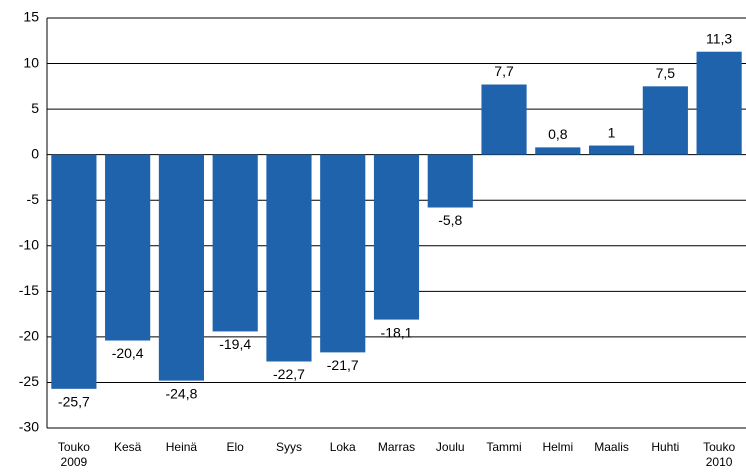  Describe the element at coordinates (235, 344) in the screenshot. I see `value-label: -19,4` at that location.